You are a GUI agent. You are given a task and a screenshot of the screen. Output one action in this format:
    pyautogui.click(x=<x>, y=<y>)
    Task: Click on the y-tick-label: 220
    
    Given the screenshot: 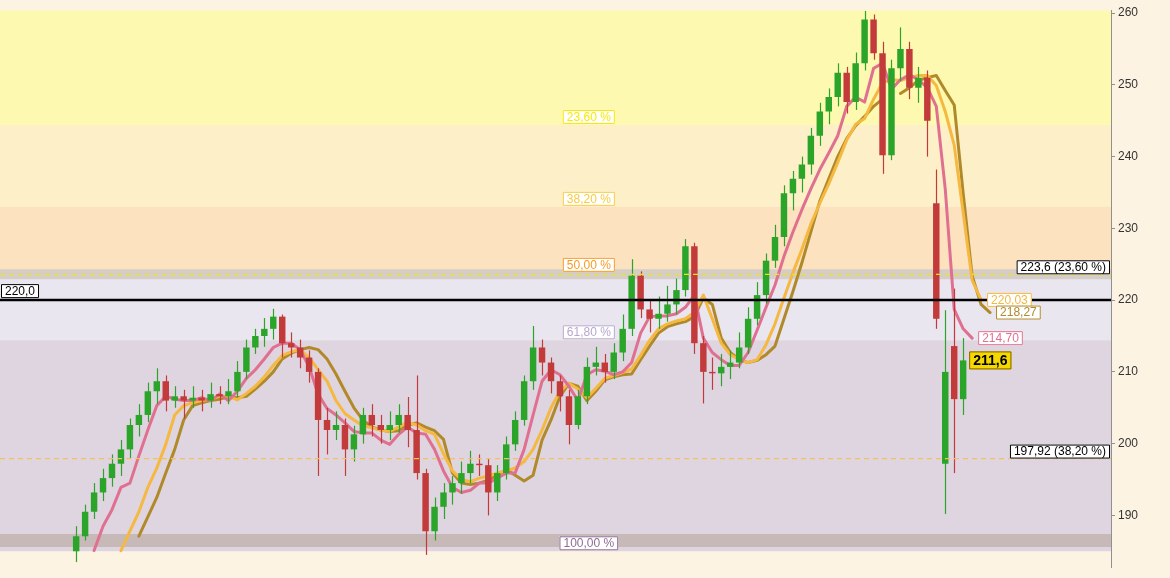 What is the action you would take?
    pyautogui.click(x=1128, y=299)
    